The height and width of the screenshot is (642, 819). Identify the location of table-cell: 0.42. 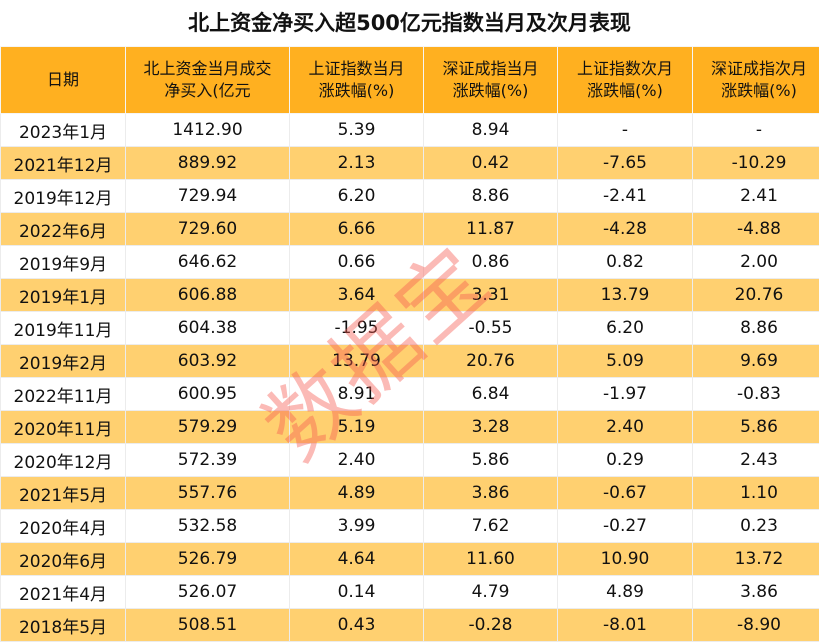
(491, 163).